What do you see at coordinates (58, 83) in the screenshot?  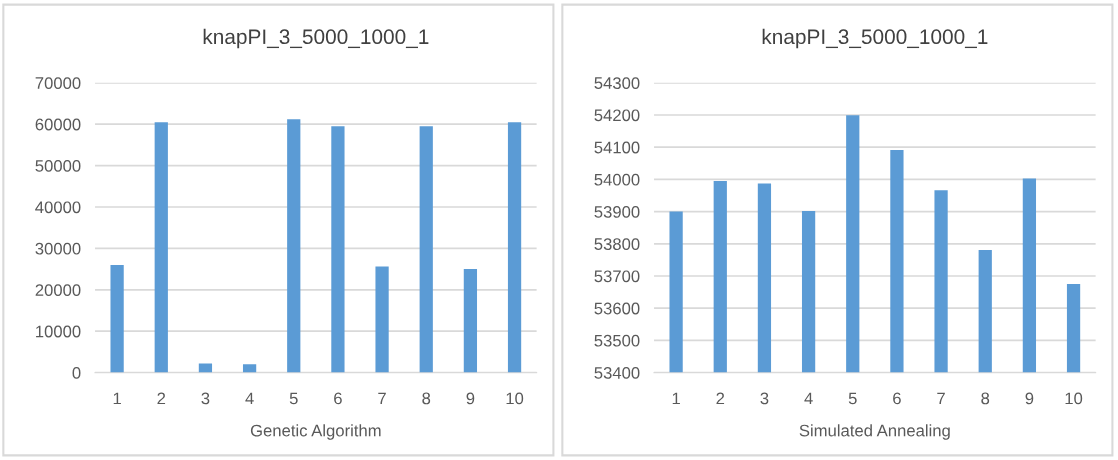 I see `y-tick-label: 70000` at bounding box center [58, 83].